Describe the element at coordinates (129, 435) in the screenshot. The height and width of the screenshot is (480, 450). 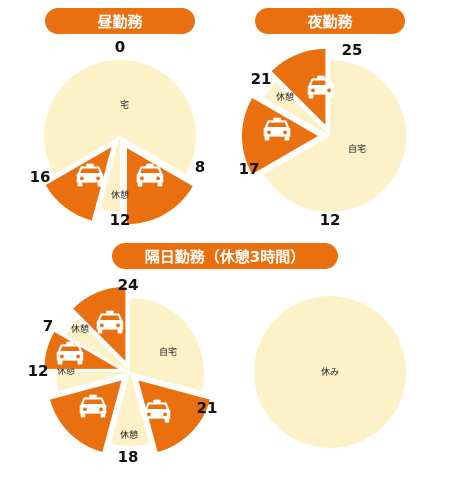
I see `pie-3-segment-3-label: 休憩` at that location.